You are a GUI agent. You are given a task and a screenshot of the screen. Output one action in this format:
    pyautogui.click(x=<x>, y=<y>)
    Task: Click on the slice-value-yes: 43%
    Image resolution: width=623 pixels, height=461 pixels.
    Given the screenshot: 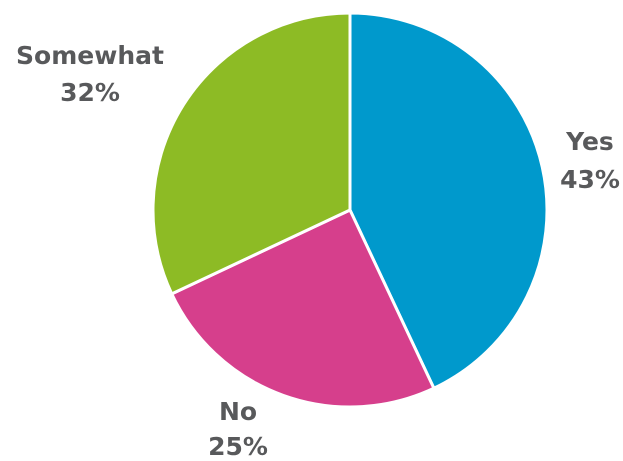 What is the action you would take?
    pyautogui.click(x=590, y=179)
    